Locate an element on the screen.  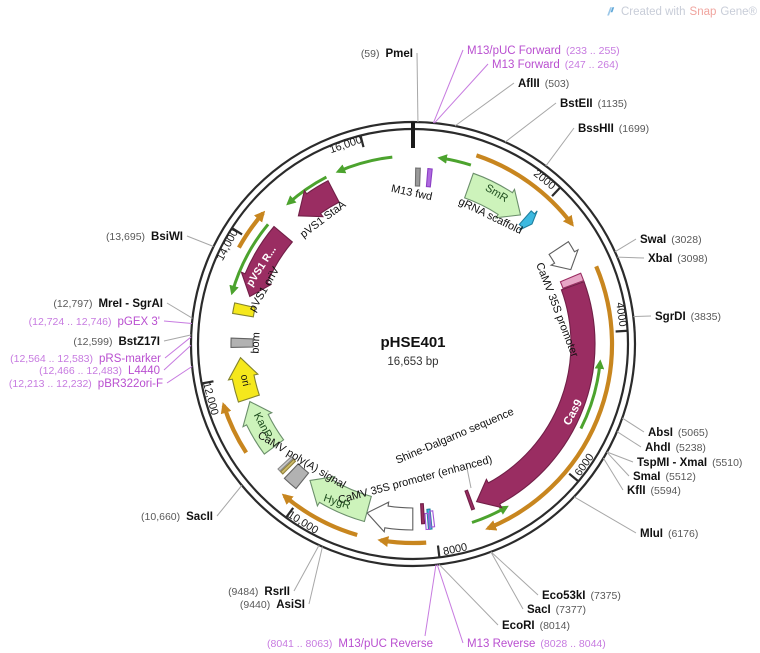
enzyme-label-pos-m13-reverse: (8028 .. 8044) is located at coordinates (572, 644).